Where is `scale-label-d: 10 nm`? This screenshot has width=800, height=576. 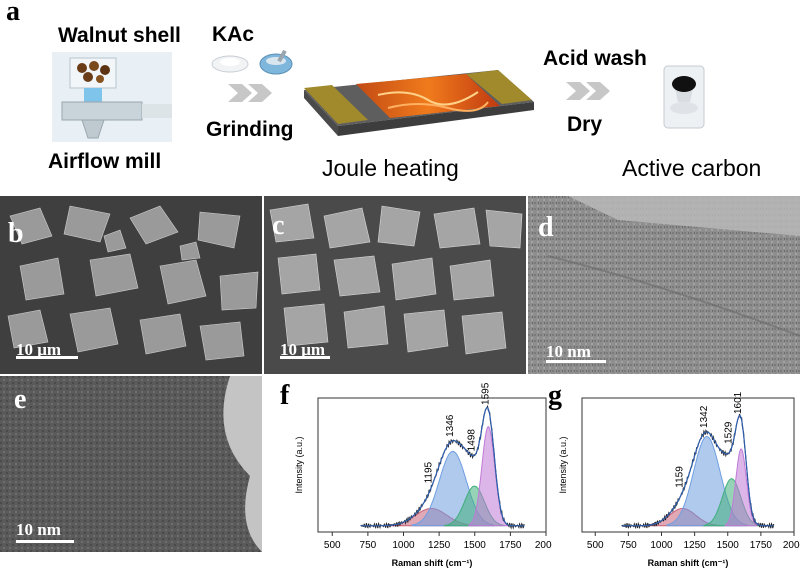 scale-label-d: 10 nm is located at coordinates (568, 351).